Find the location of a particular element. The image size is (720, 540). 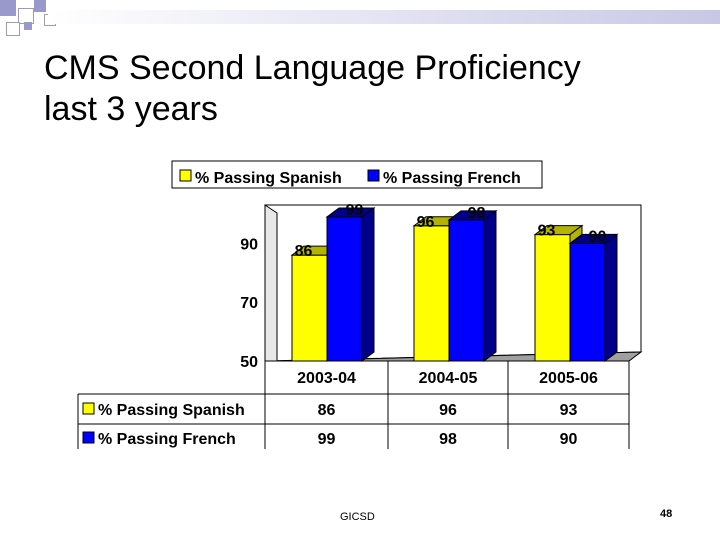

data-label-spanish-2004-05: 96 is located at coordinates (426, 222).